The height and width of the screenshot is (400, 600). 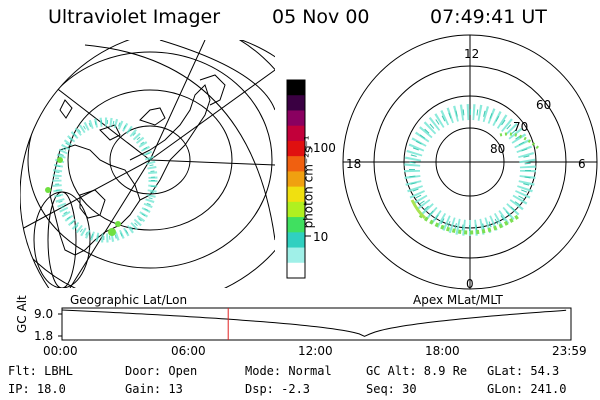 What do you see at coordinates (288, 371) in the screenshot?
I see `mode-status: Mode: Normal` at bounding box center [288, 371].